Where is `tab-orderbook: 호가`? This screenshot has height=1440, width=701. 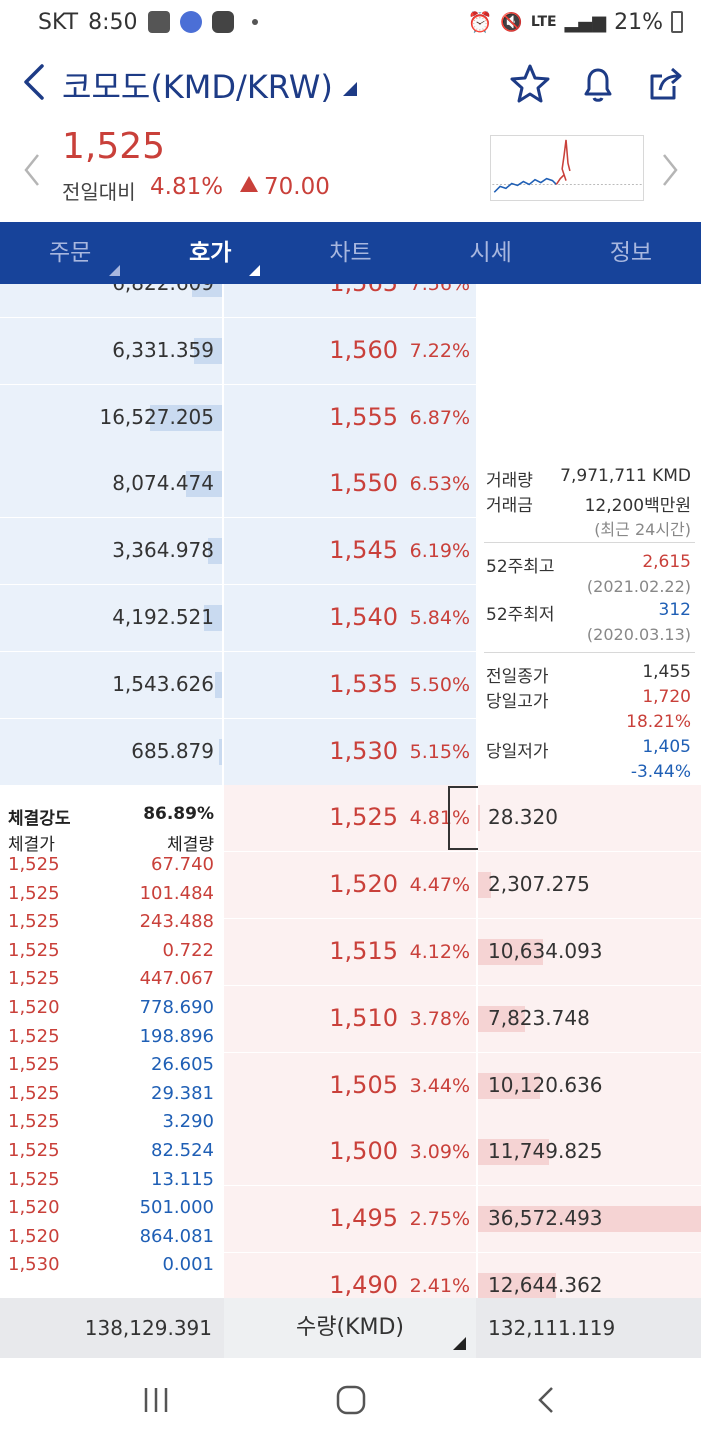 tab-orderbook: 호가 is located at coordinates (210, 253).